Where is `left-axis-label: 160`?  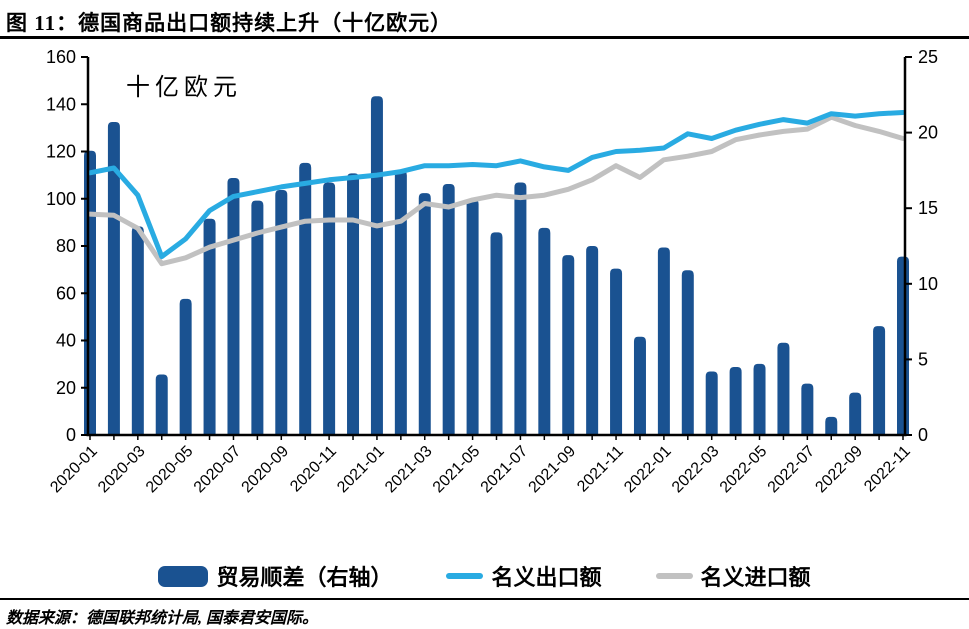 left-axis-label: 160 is located at coordinates (61, 57).